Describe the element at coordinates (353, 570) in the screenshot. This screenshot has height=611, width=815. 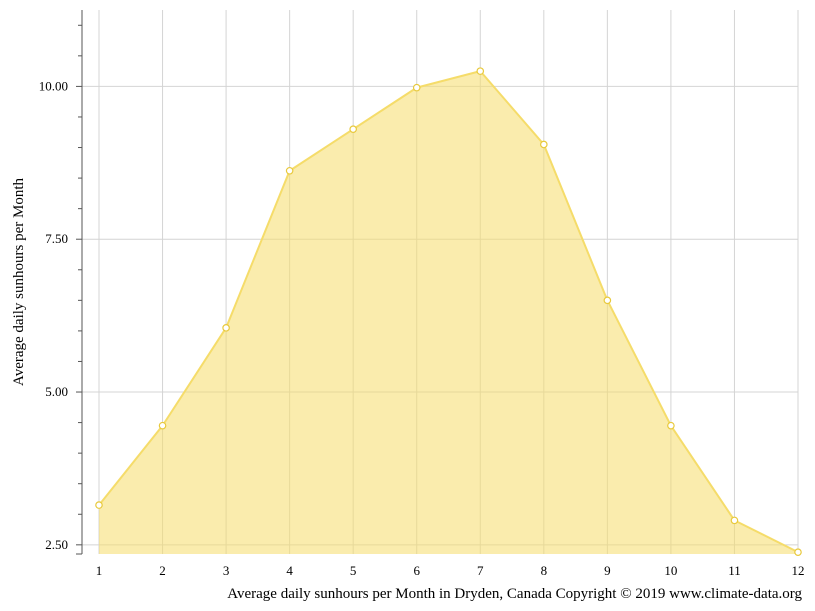
I see `x-tick-label: 5` at that location.